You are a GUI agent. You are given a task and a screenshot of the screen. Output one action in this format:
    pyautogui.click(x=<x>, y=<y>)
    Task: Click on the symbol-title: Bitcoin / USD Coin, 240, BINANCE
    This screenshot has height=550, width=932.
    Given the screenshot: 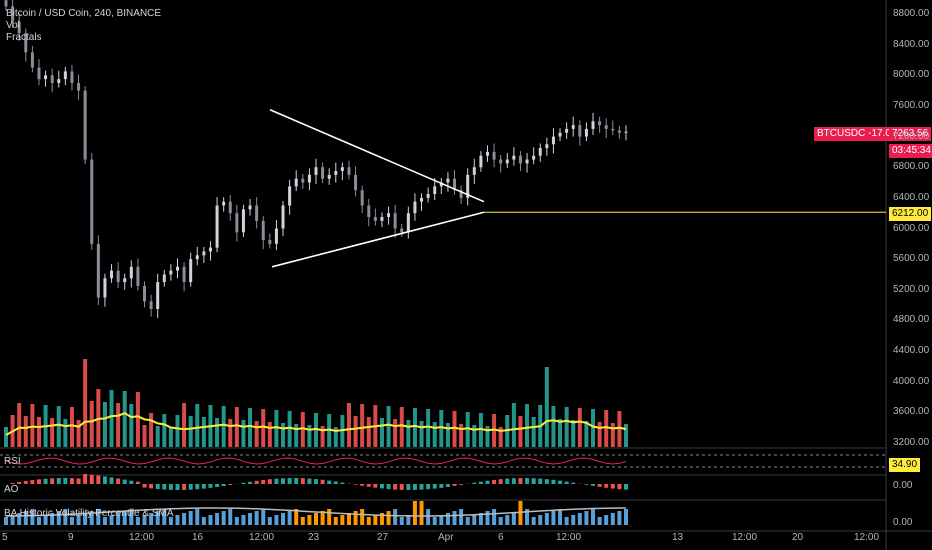 What is the action you would take?
    pyautogui.click(x=84, y=13)
    